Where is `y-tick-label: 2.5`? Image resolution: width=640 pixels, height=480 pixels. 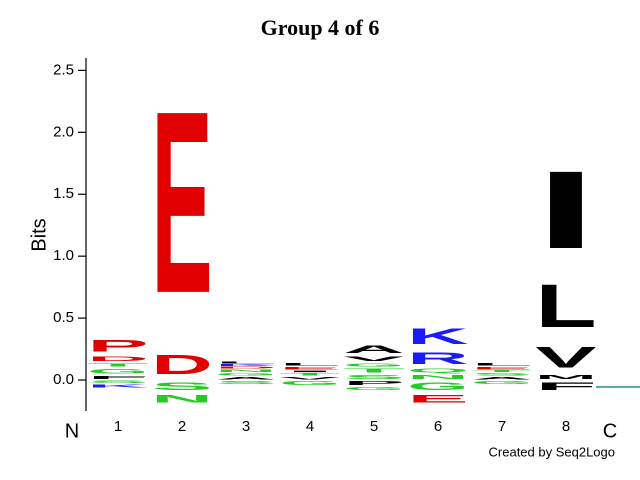
y-tick-label: 2.5 is located at coordinates (63, 69).